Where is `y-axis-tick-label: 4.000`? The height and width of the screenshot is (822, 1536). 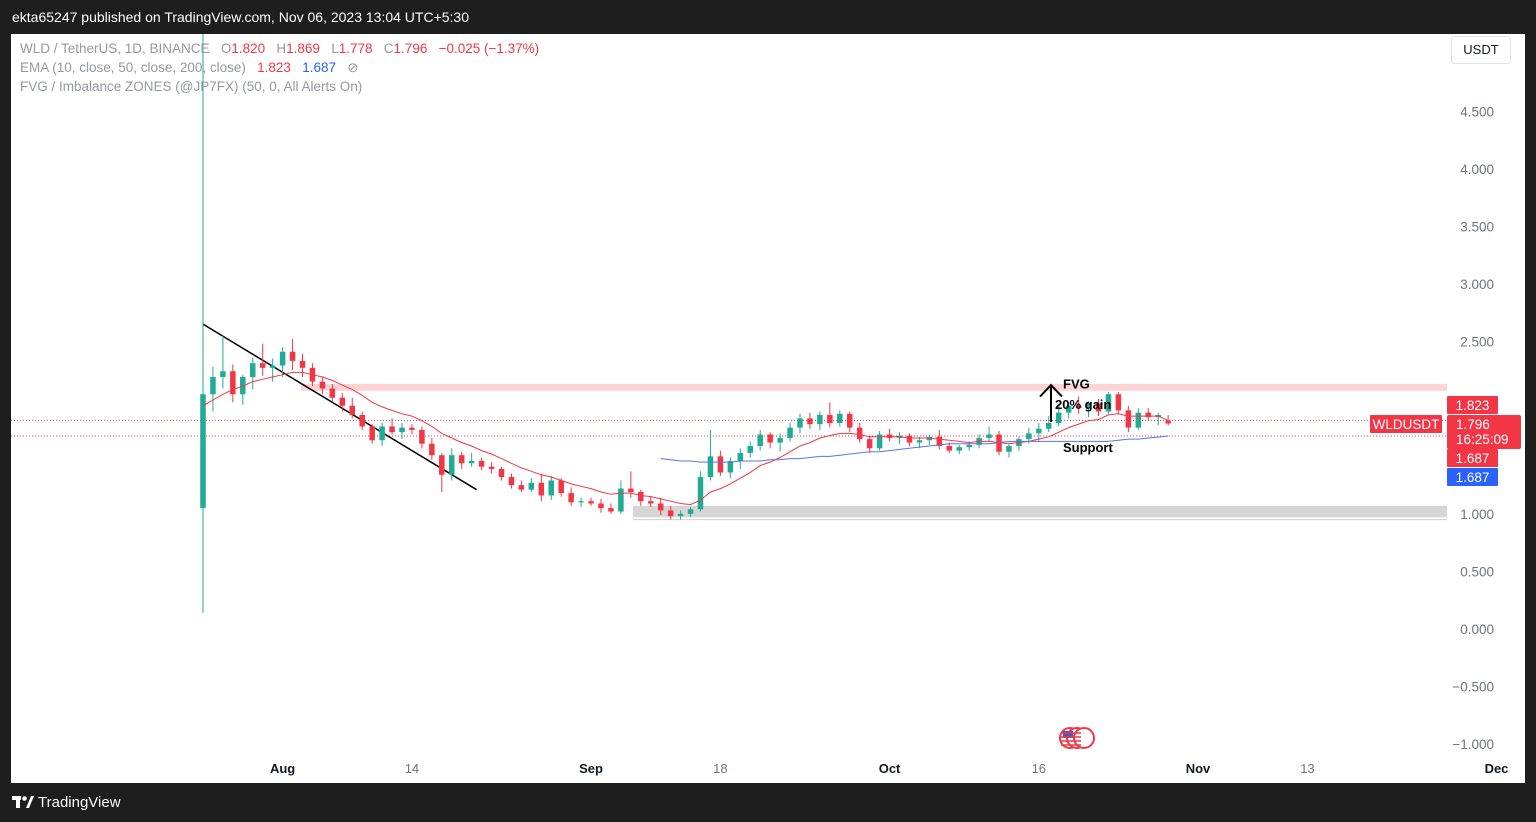
y-axis-tick-label: 4.000 is located at coordinates (1477, 169).